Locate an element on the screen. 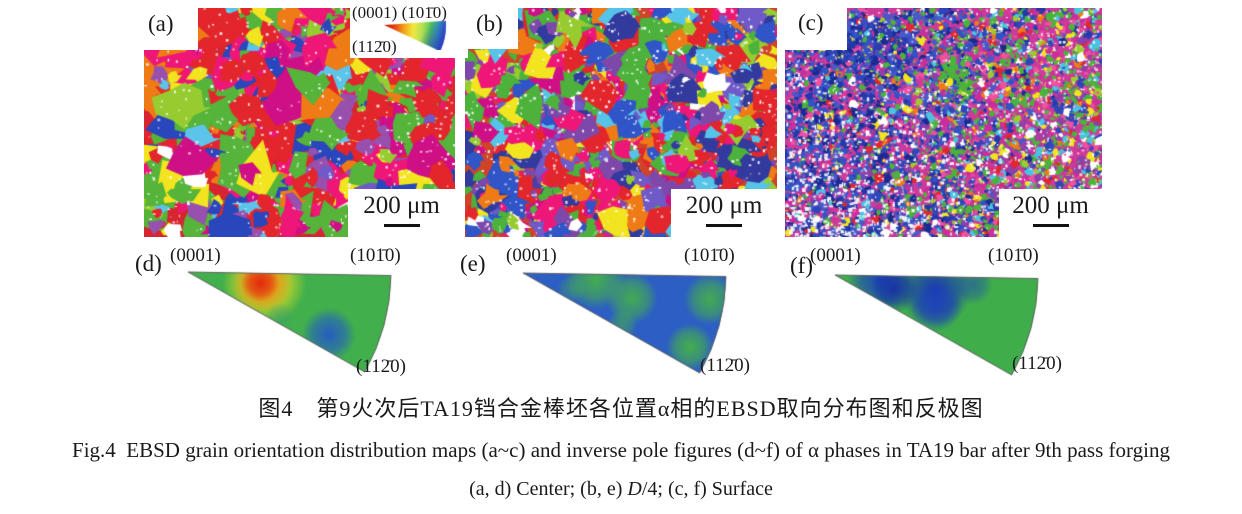 This screenshot has height=514, width=1242. panel-label-d: (d) is located at coordinates (148, 263).